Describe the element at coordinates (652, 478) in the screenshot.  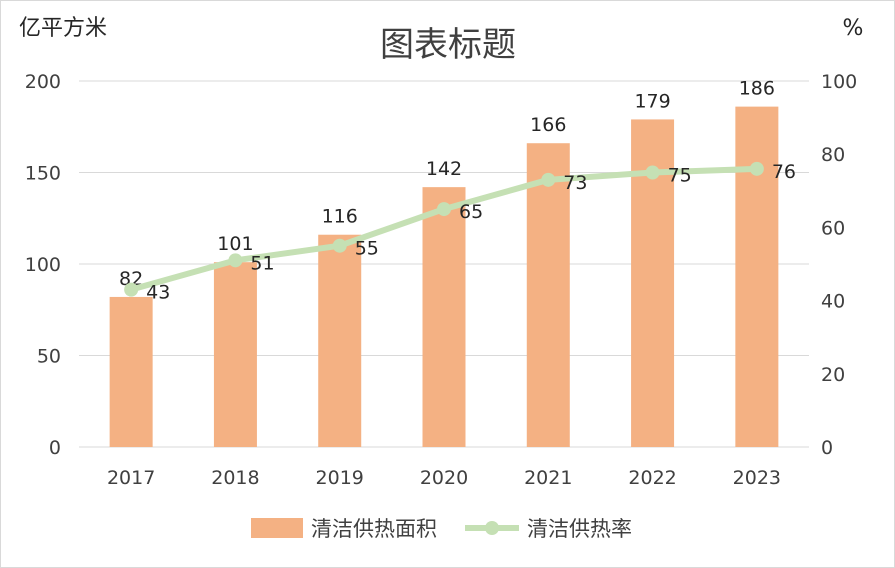
I see `x-tick-label: 2022` at that location.